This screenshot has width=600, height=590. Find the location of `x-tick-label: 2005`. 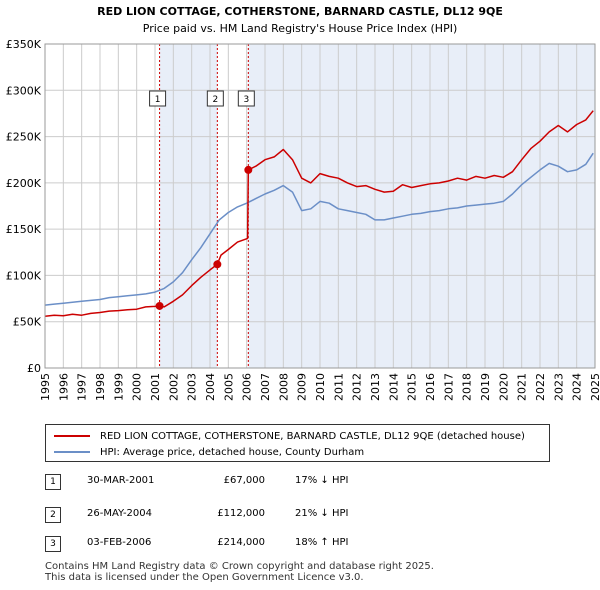

x-tick-label: 2005 is located at coordinates (228, 387).